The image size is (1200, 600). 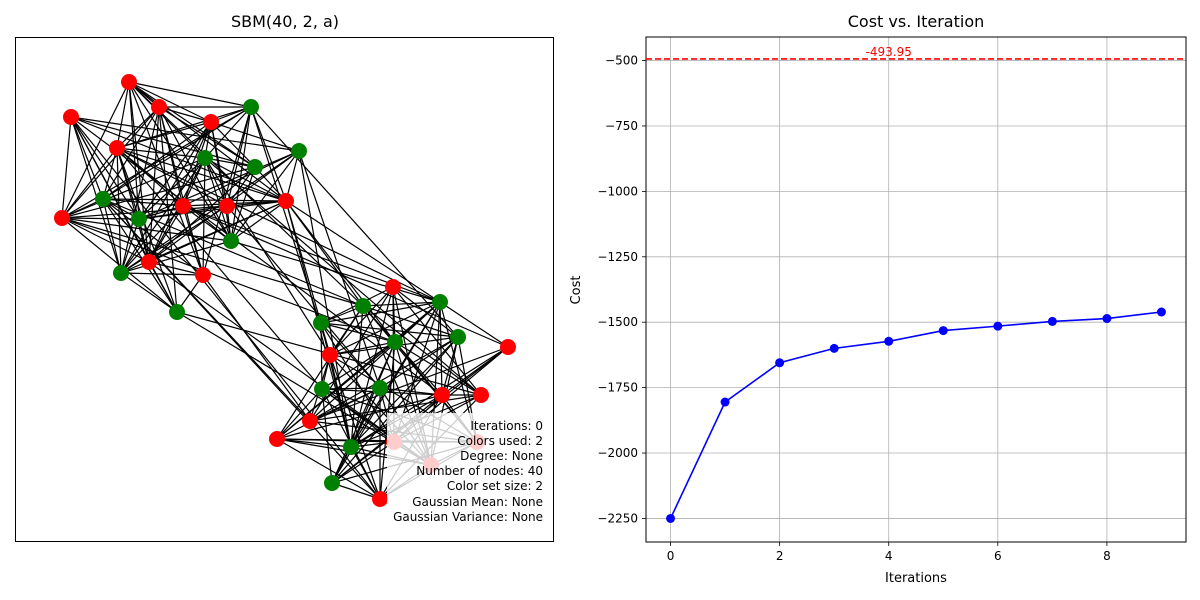 What do you see at coordinates (617, 191) in the screenshot?
I see `y-tick-label: −1000` at bounding box center [617, 191].